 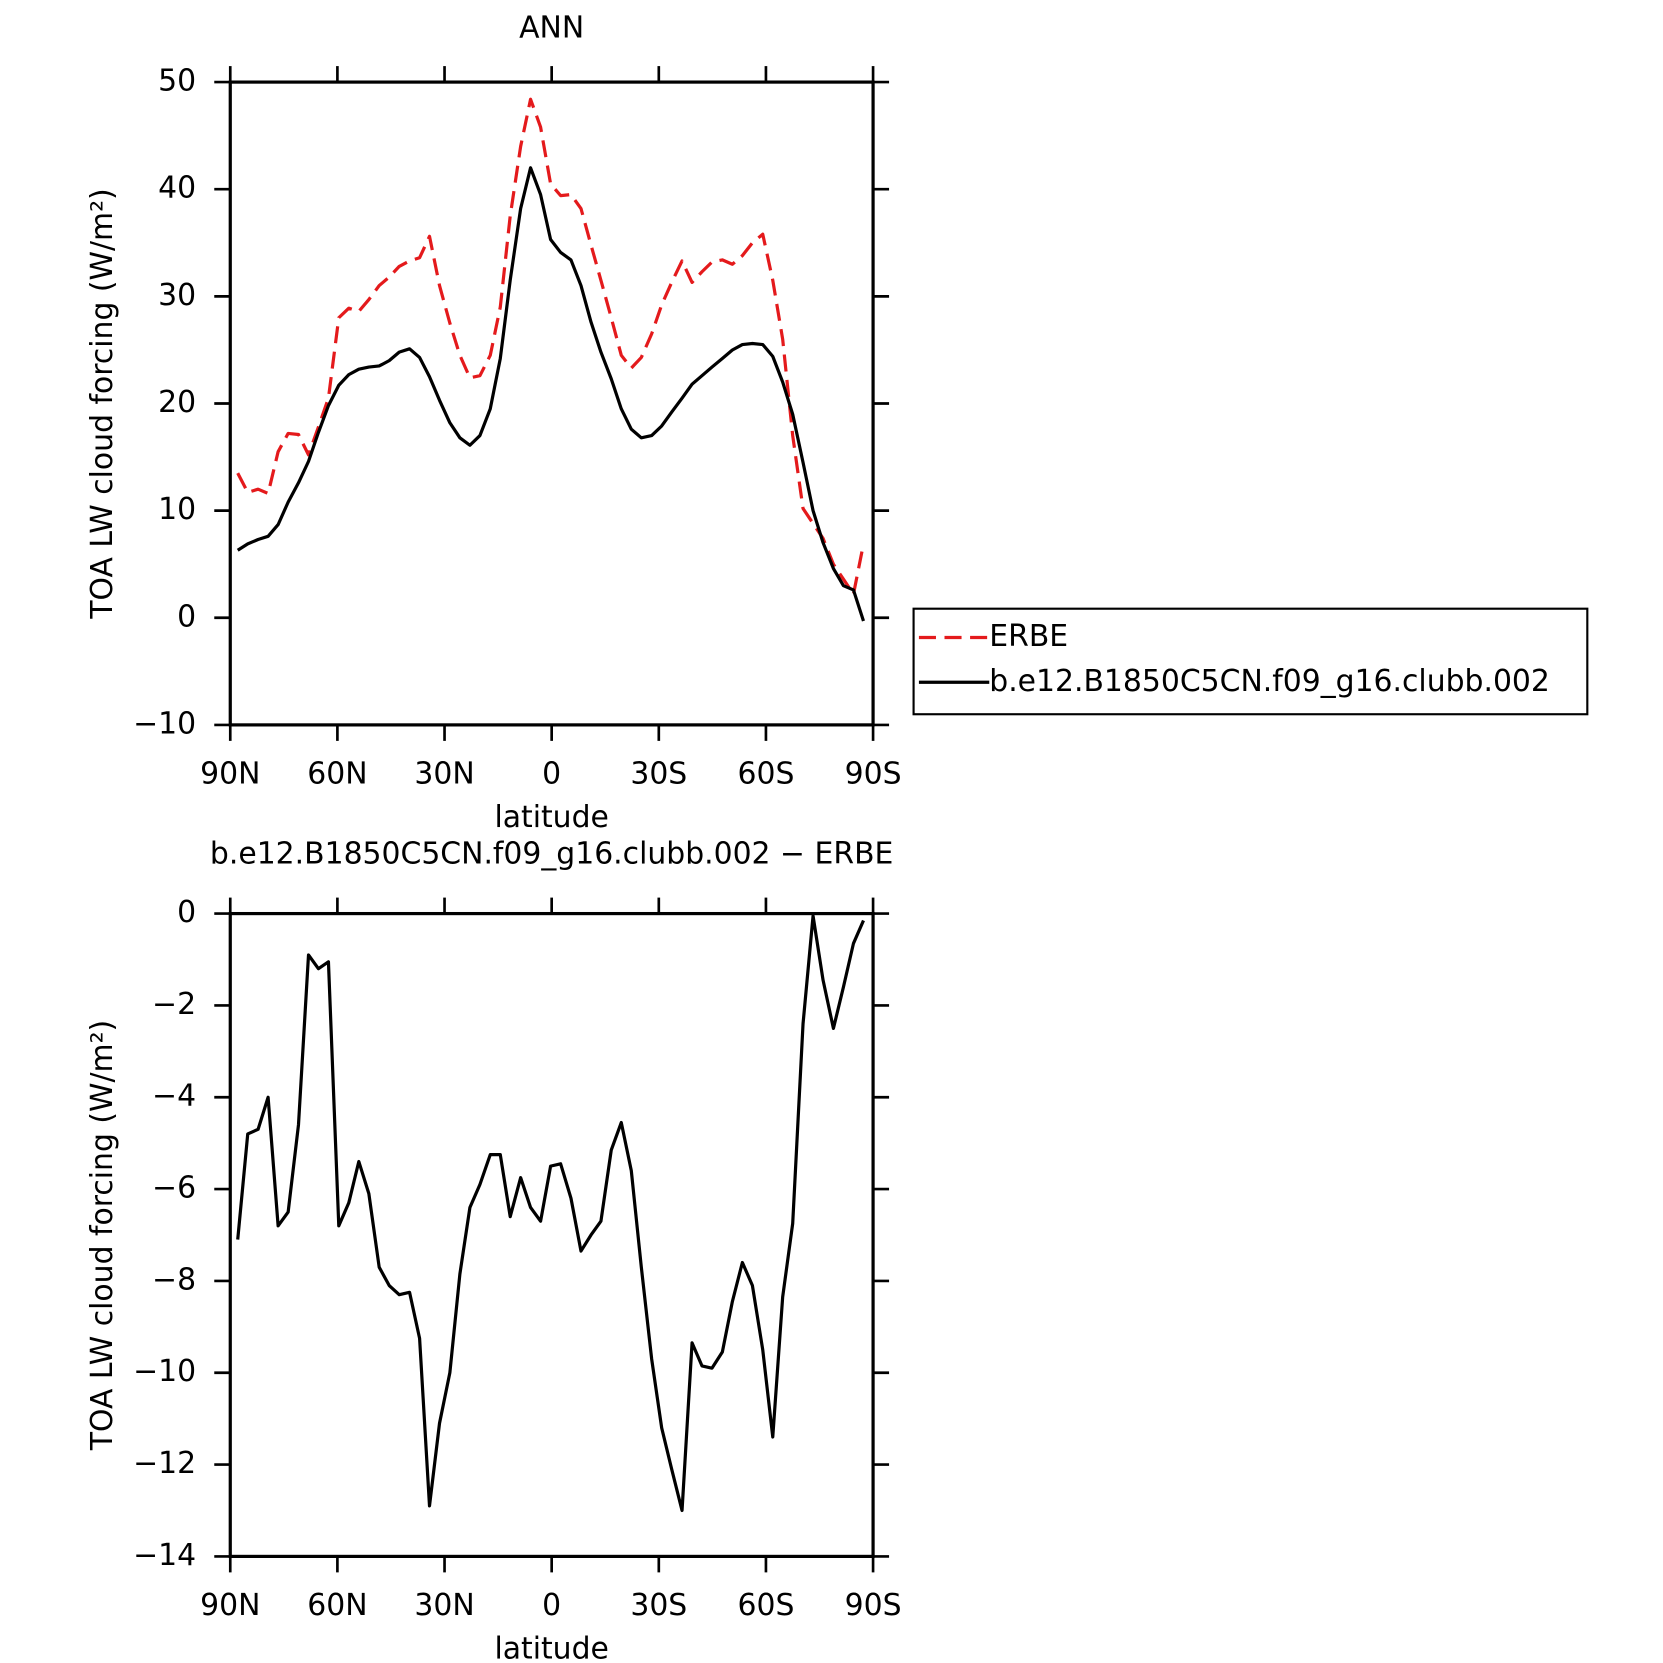 What do you see at coordinates (174, 1188) in the screenshot?
I see `y-tick-label: −6` at bounding box center [174, 1188].